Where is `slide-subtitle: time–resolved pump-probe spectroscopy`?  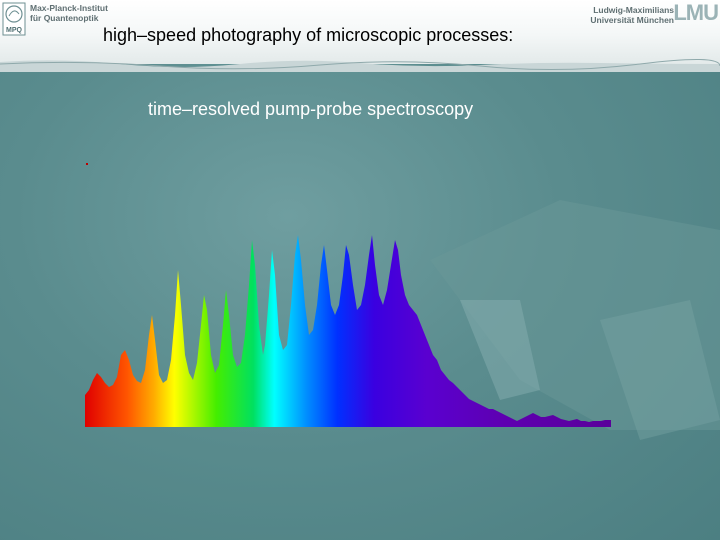
slide-subtitle: time–resolved pump-probe spectroscopy is located at coordinates (311, 109).